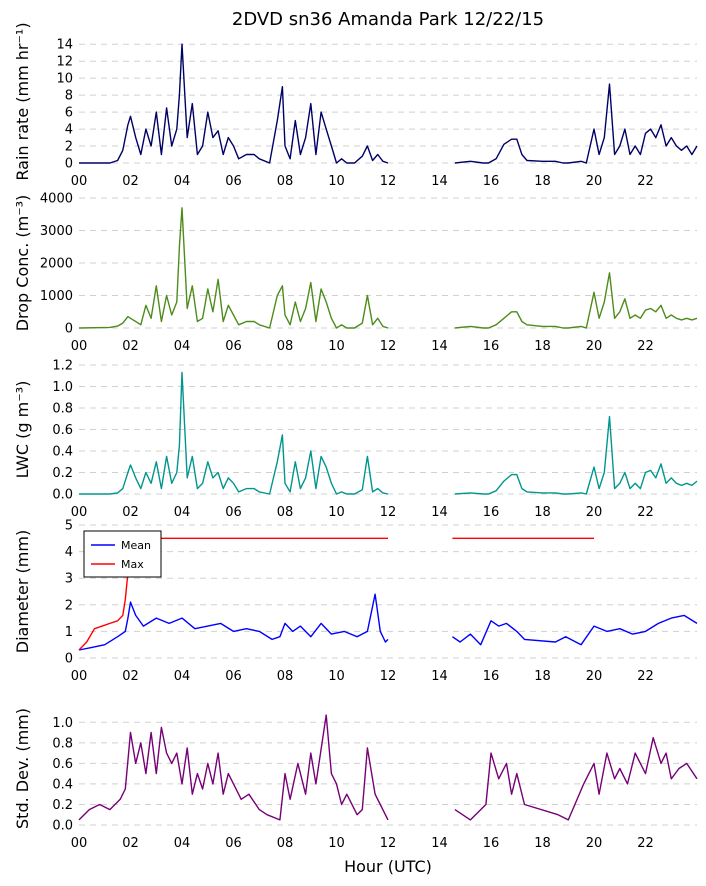 The height and width of the screenshot is (886, 706). What do you see at coordinates (69, 579) in the screenshot?
I see `y-tick-label: 3` at bounding box center [69, 579].